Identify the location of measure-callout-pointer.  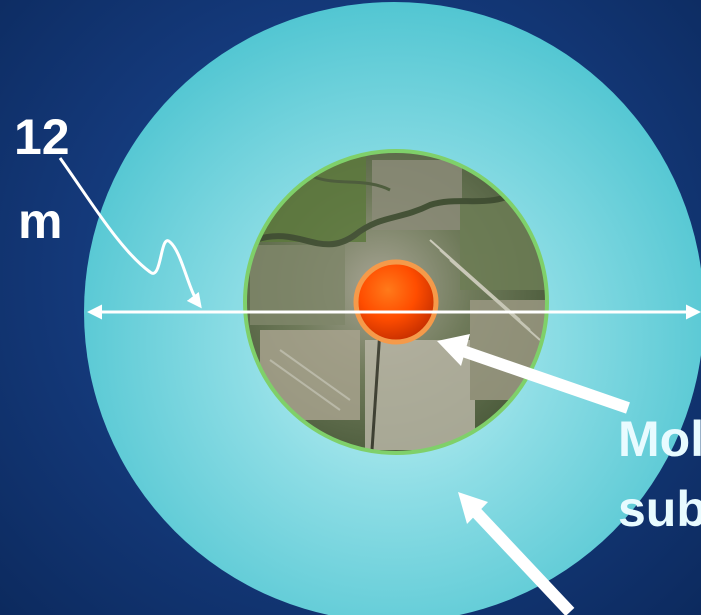
(130, 233).